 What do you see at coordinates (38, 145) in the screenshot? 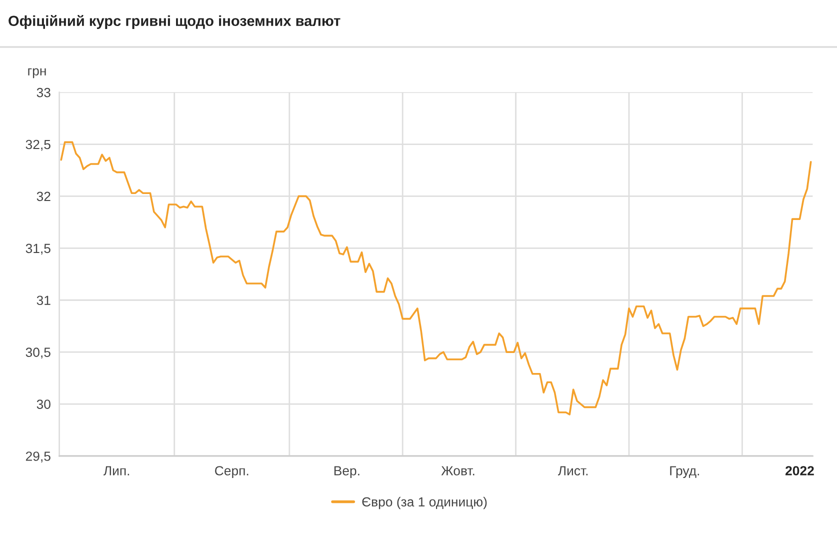
I see `y-tick-label: 32,5` at bounding box center [38, 145].